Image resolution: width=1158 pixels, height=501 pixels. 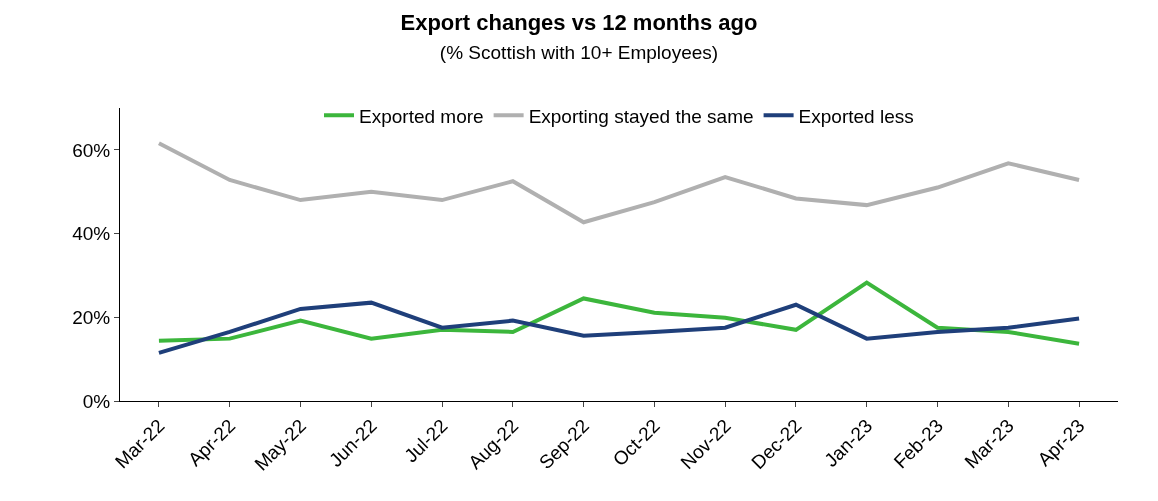 I want to click on y-tick-label: 60%, so click(x=91, y=150).